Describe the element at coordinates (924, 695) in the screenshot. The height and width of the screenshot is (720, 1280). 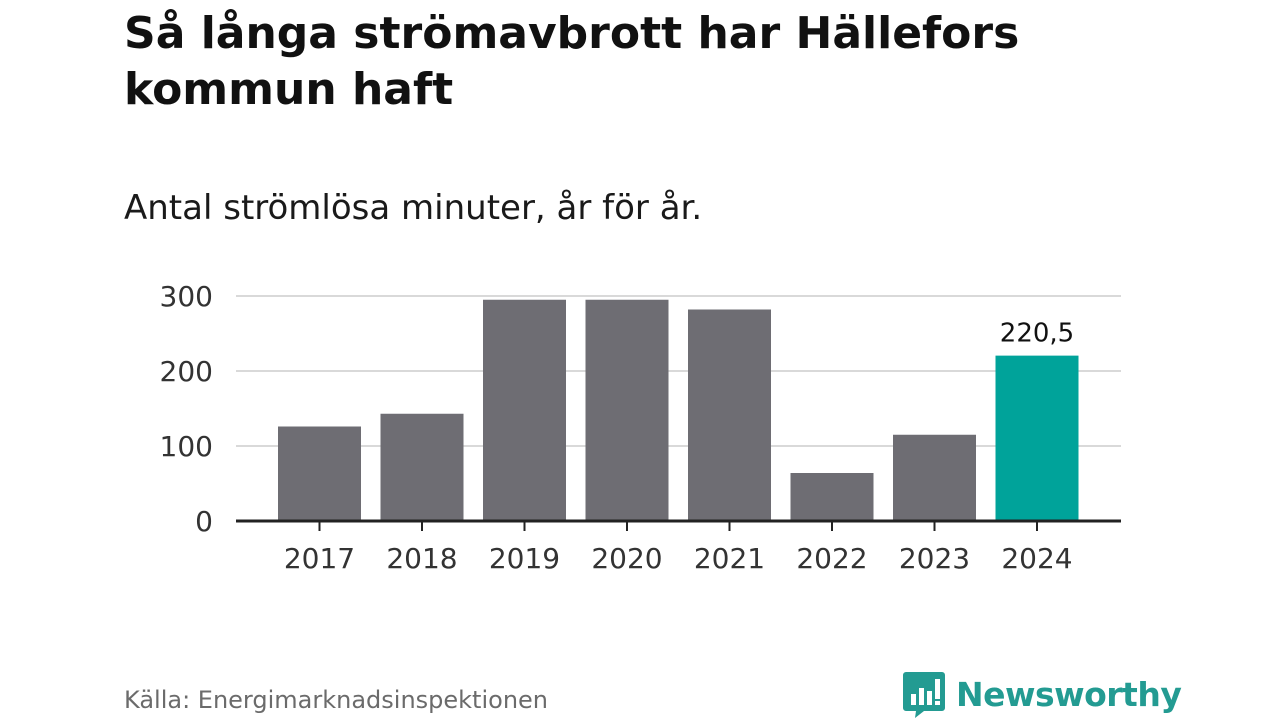
I see `bar-chart-bubble-icon` at that location.